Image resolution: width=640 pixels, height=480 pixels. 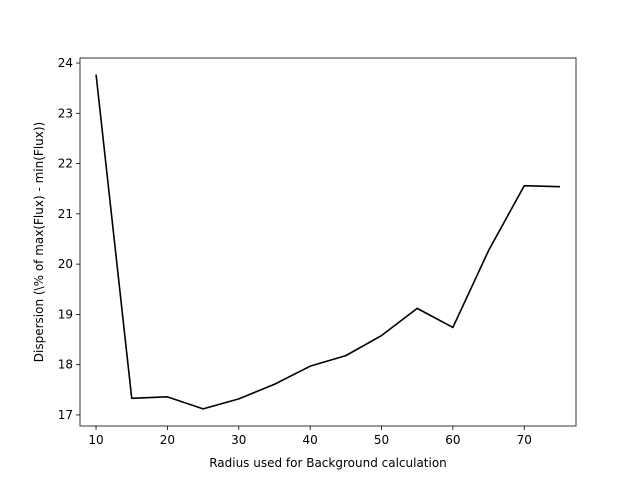 What do you see at coordinates (39, 242) in the screenshot?
I see `y-axis-label: Dispersion (\% of max(Flux) - min(Flux))` at bounding box center [39, 242].